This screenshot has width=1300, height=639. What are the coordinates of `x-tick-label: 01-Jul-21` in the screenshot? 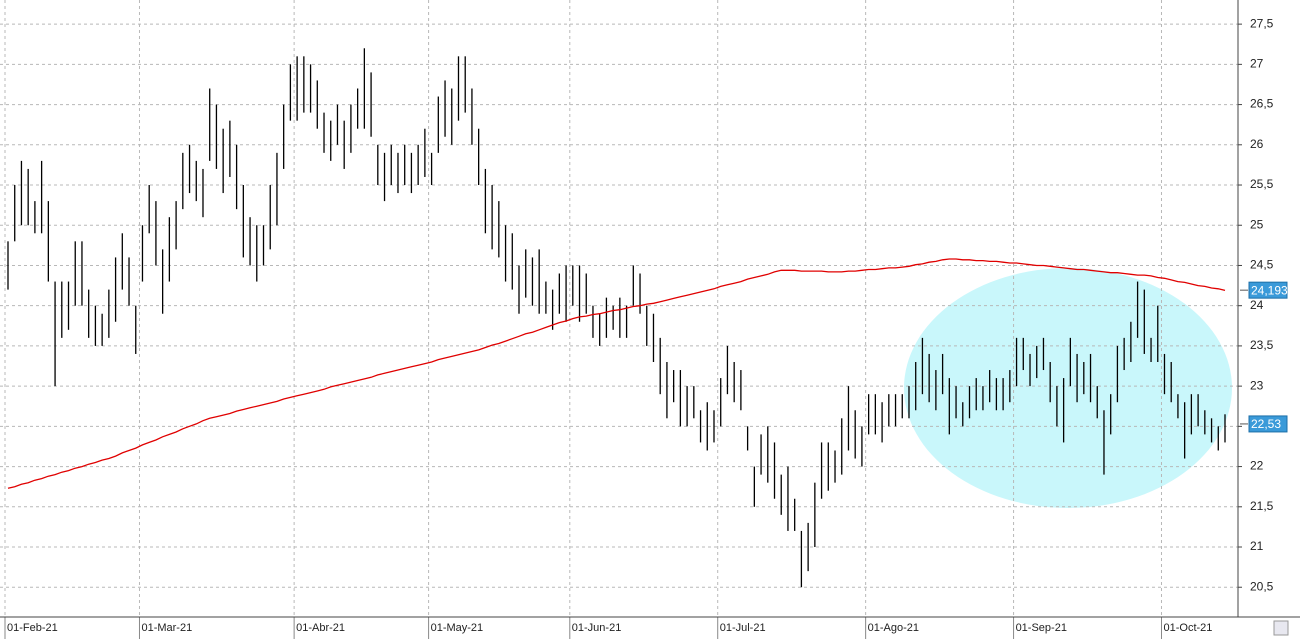 It's located at (743, 628).